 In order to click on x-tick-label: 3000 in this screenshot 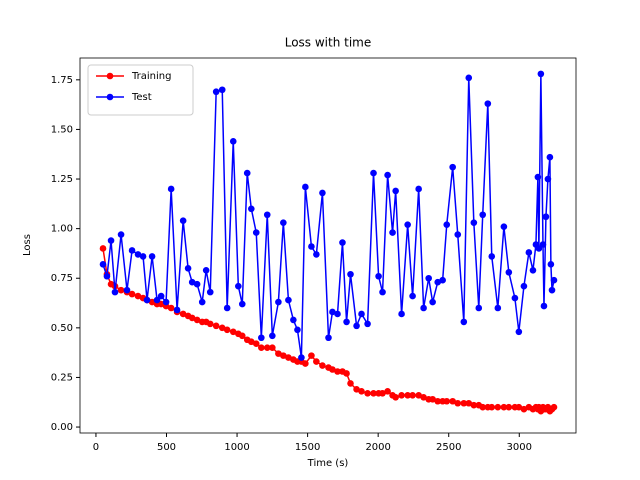, I will do `click(519, 447)`.